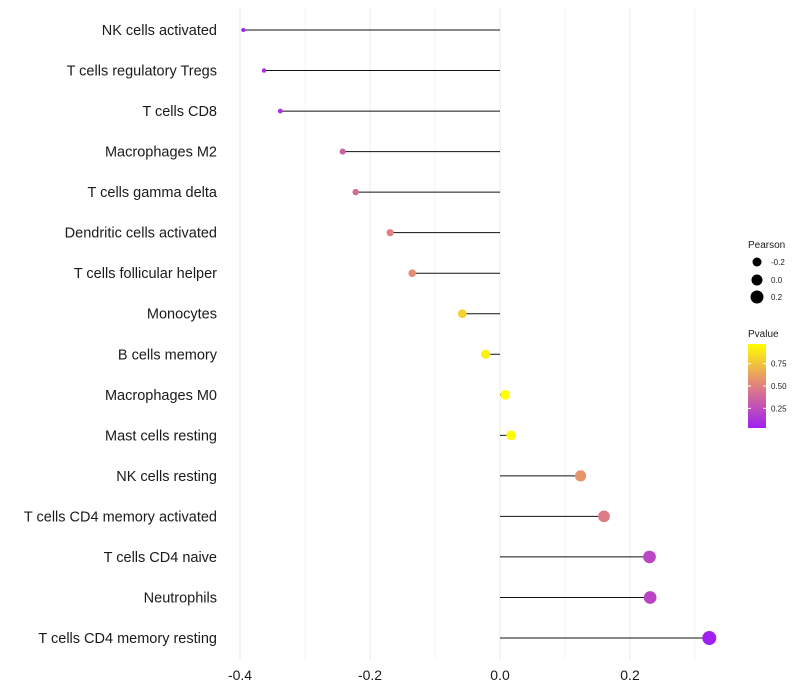 The height and width of the screenshot is (700, 800). What do you see at coordinates (370, 675) in the screenshot?
I see `x-tick-label: -0.2` at bounding box center [370, 675].